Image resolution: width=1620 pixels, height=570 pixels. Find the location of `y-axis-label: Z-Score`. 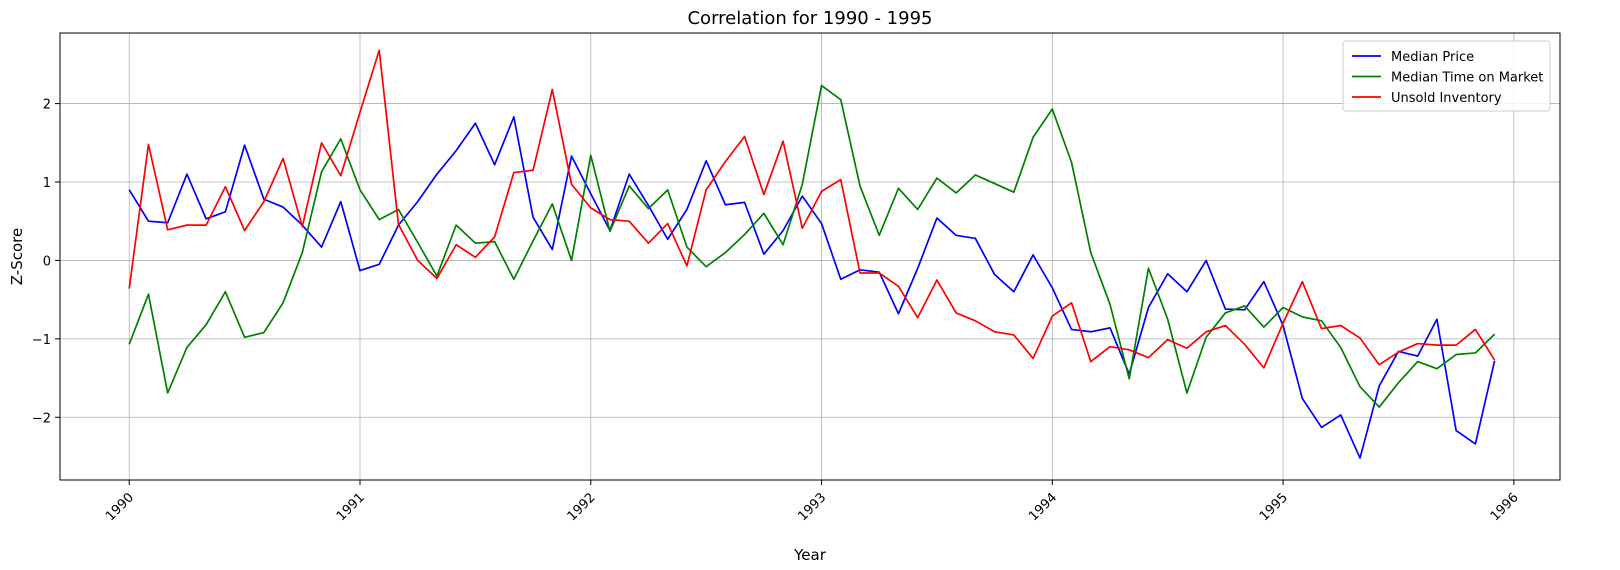

y-axis-label: Z-Score is located at coordinates (17, 256).